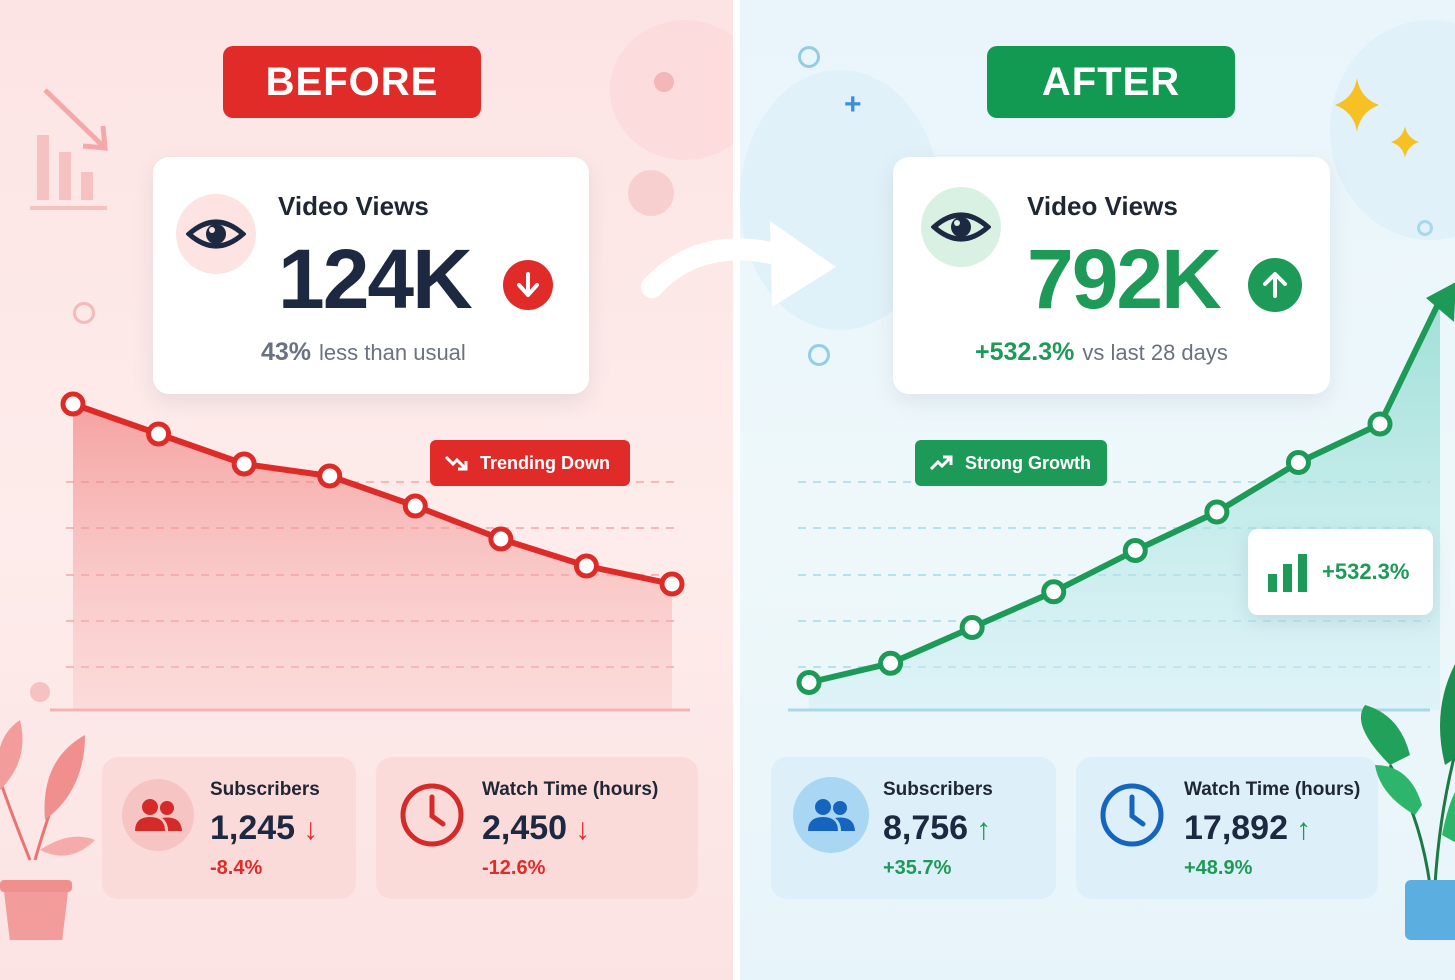 The image size is (1455, 980). Describe the element at coordinates (853, 104) in the screenshot. I see `plus-icon: +` at that location.